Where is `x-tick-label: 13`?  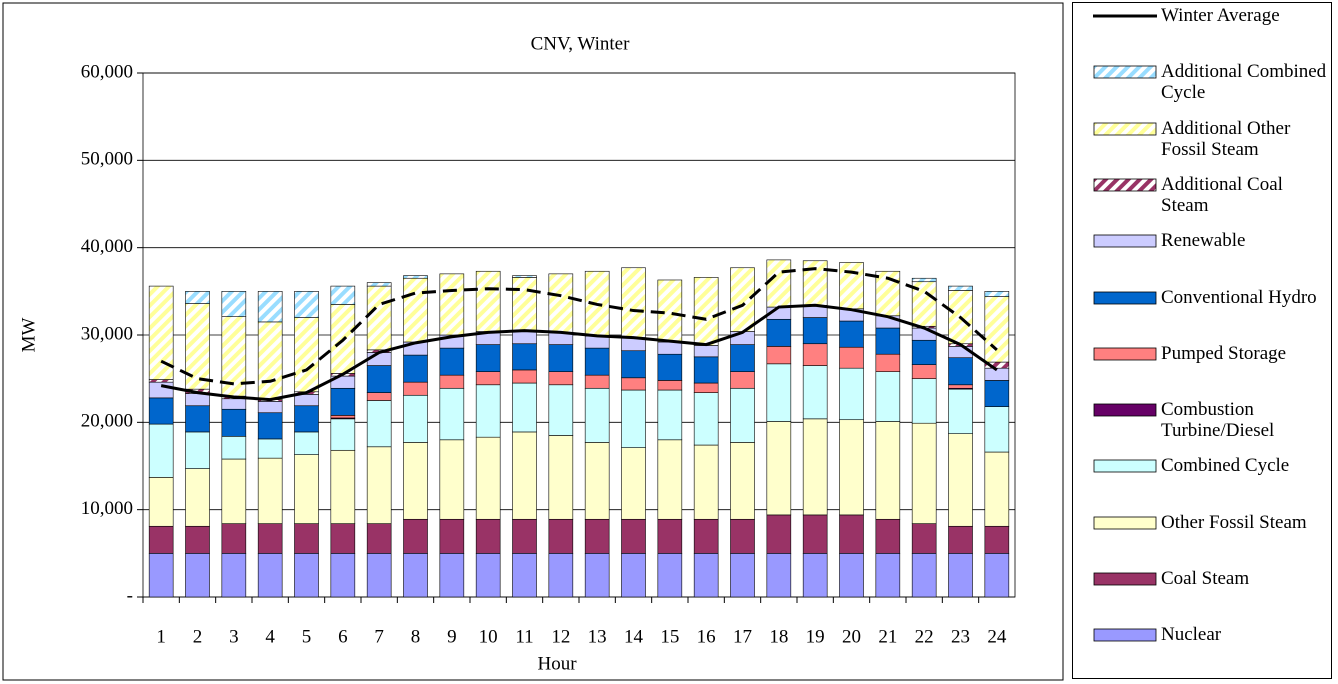
x-tick-label: 13 is located at coordinates (597, 636).